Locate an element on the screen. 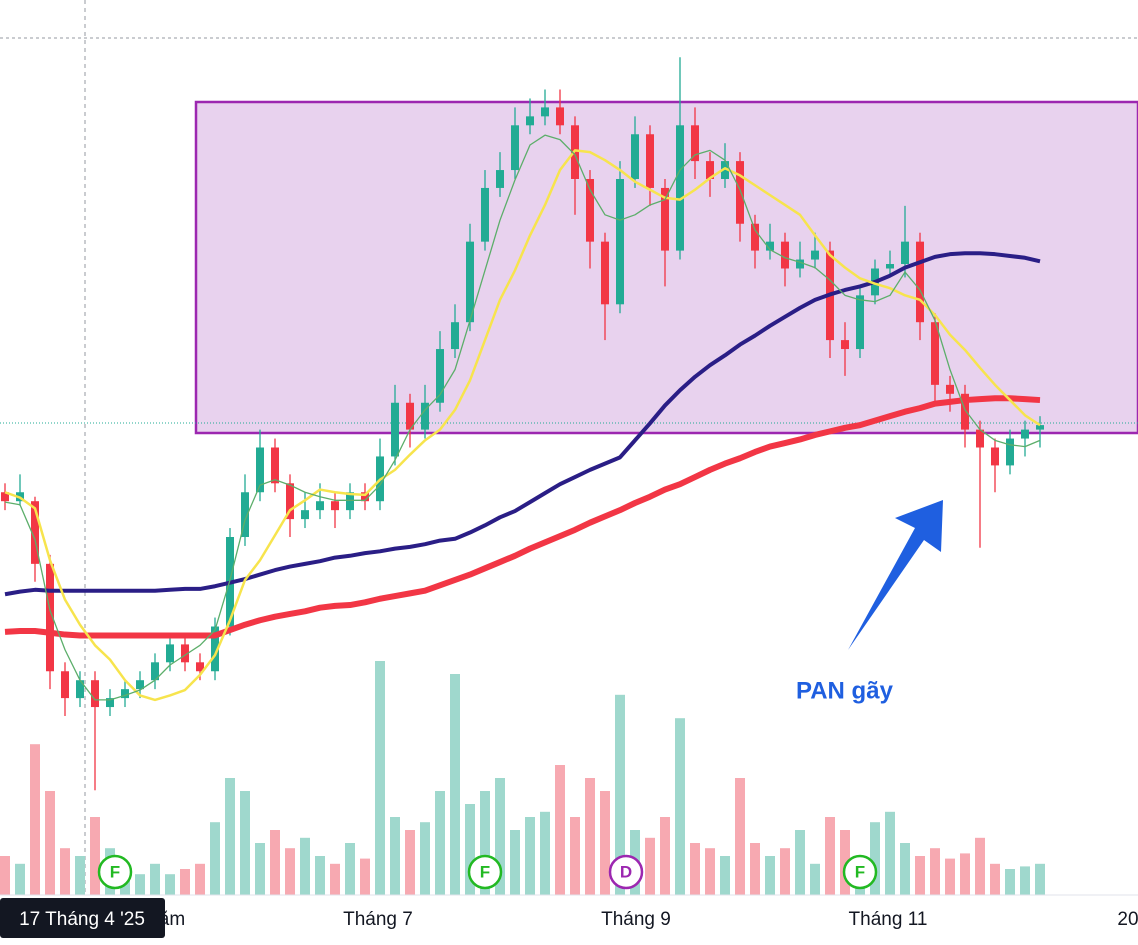 This screenshot has width=1138, height=945. time-axis is located at coordinates (569, 920).